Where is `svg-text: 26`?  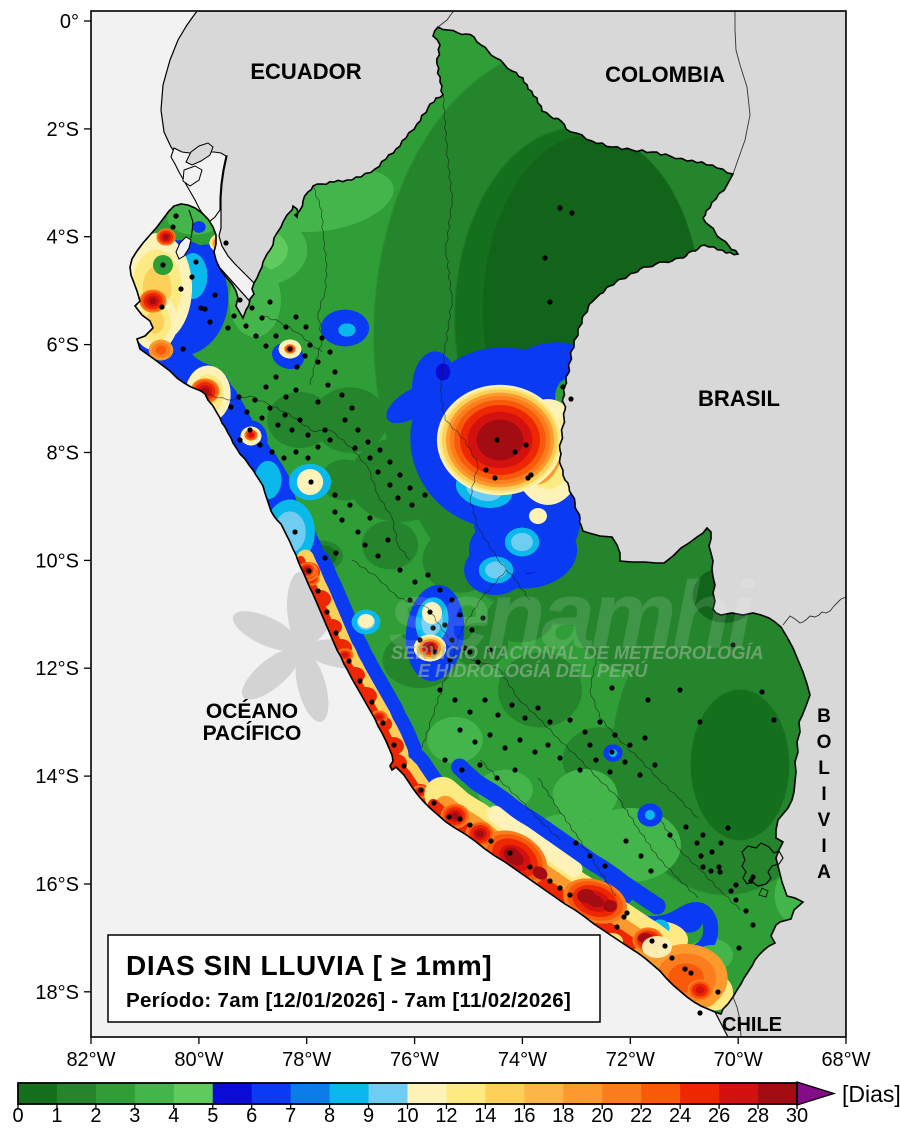 svg-text: 26 is located at coordinates (719, 1116).